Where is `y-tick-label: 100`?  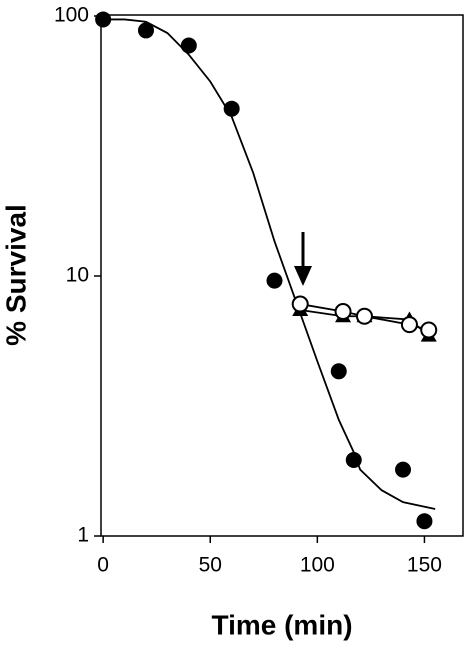
y-tick-label: 100 is located at coordinates (71, 15).